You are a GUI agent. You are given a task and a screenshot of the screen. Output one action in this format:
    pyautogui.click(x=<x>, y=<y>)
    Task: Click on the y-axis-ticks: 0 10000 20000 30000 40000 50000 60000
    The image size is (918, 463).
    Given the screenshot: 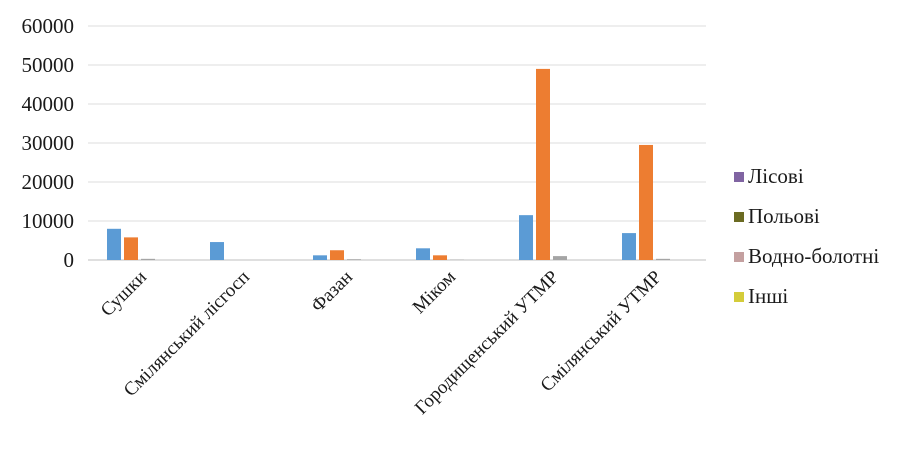 What is the action you would take?
    pyautogui.click(x=48, y=143)
    